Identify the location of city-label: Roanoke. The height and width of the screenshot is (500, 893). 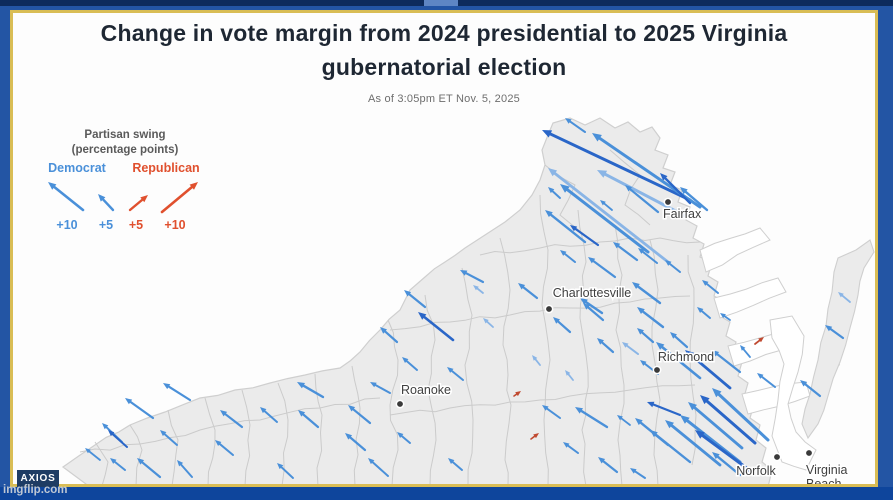
(426, 390).